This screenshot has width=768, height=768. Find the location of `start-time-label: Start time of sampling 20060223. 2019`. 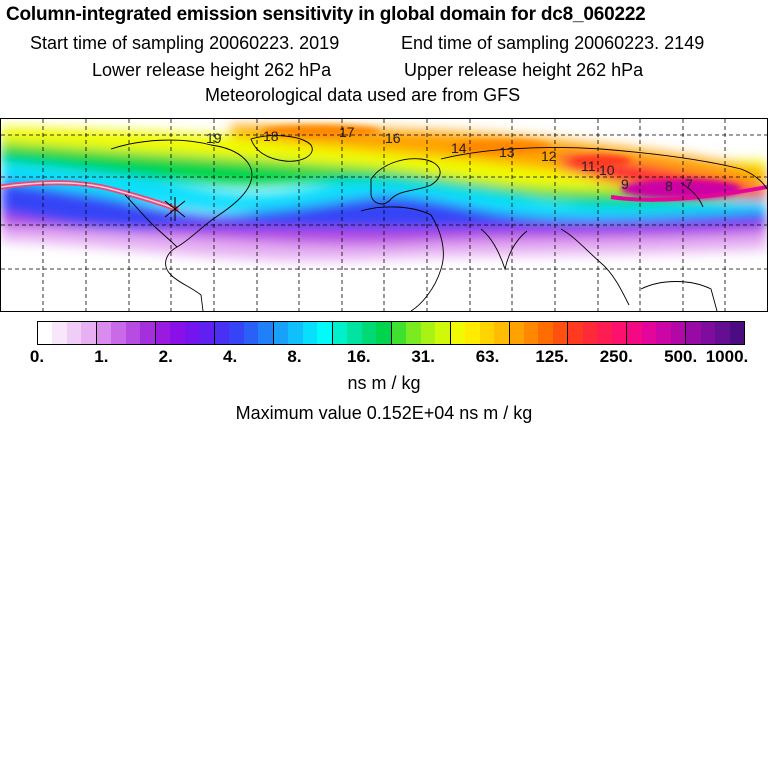

start-time-label: Start time of sampling 20060223. 2019 is located at coordinates (185, 43).